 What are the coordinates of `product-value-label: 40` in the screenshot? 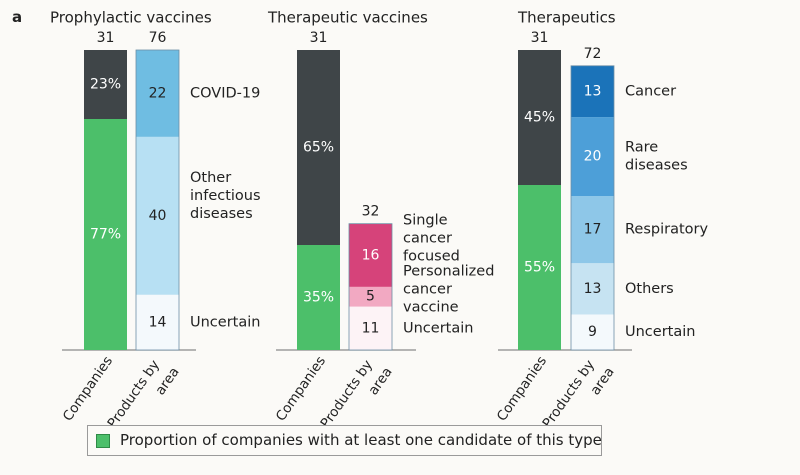 It's located at (158, 216).